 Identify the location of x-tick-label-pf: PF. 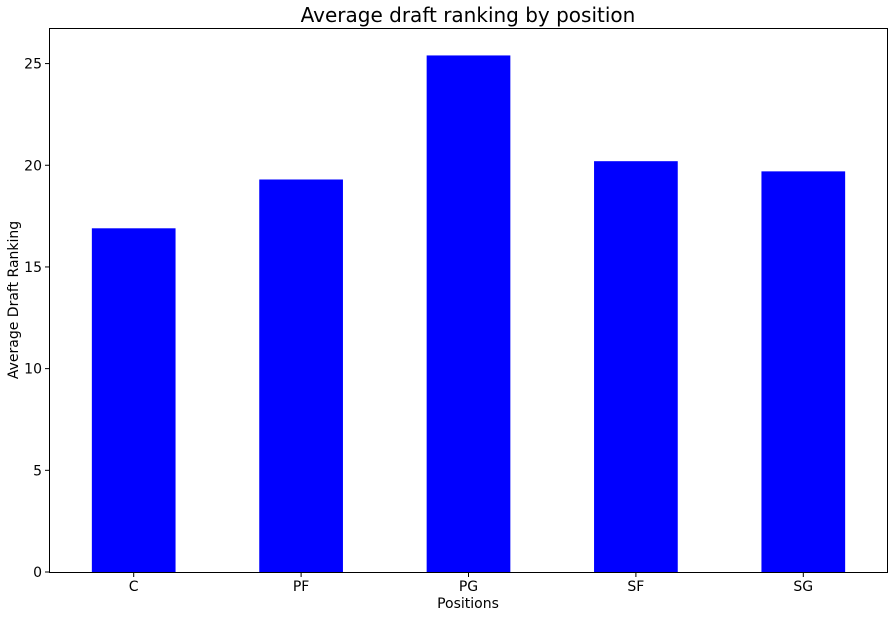
(301, 587).